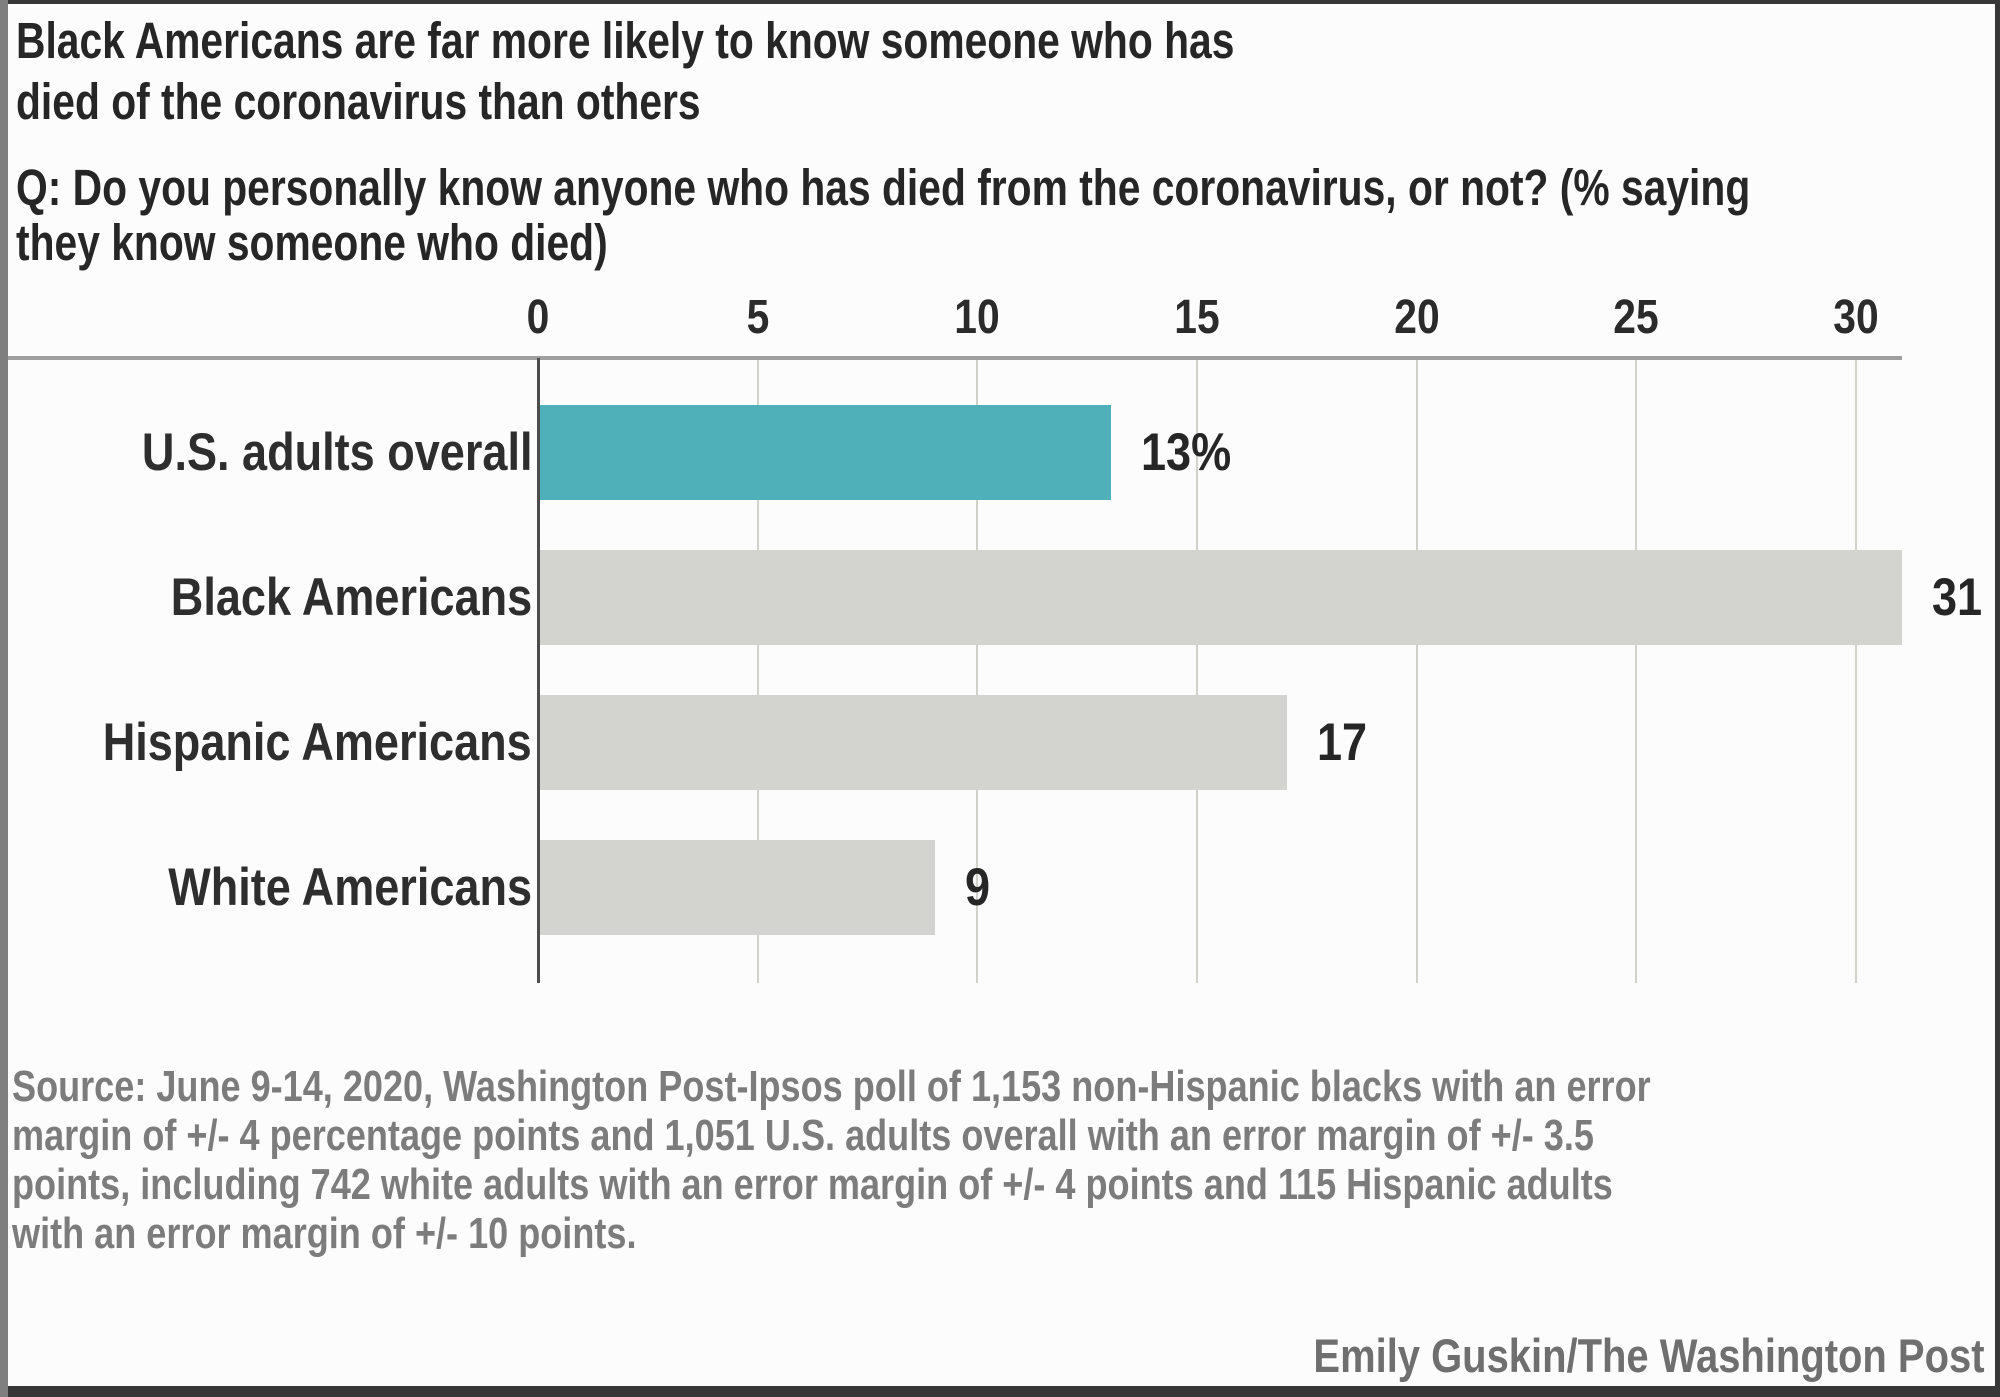  Describe the element at coordinates (1416, 317) in the screenshot. I see `x-axis-tick: 20` at that location.